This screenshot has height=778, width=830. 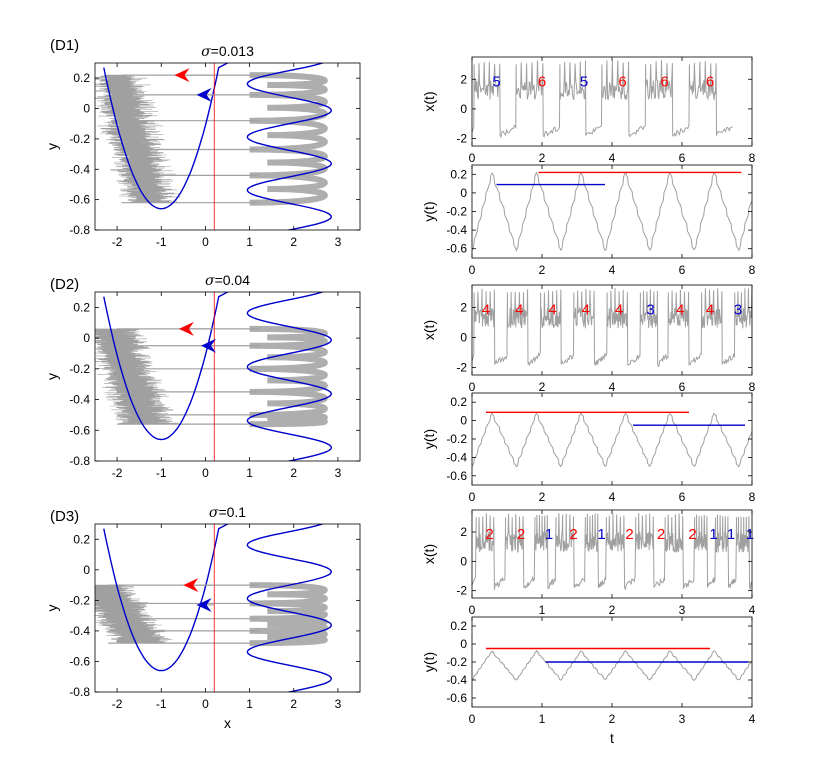 I want to click on panel-d1-phase: -2 -1 0 1 2 3 -0.8 -0.6 -0.4 -0.2 0 0.2 y (D1) σ=0.013, so click(x=202, y=143).